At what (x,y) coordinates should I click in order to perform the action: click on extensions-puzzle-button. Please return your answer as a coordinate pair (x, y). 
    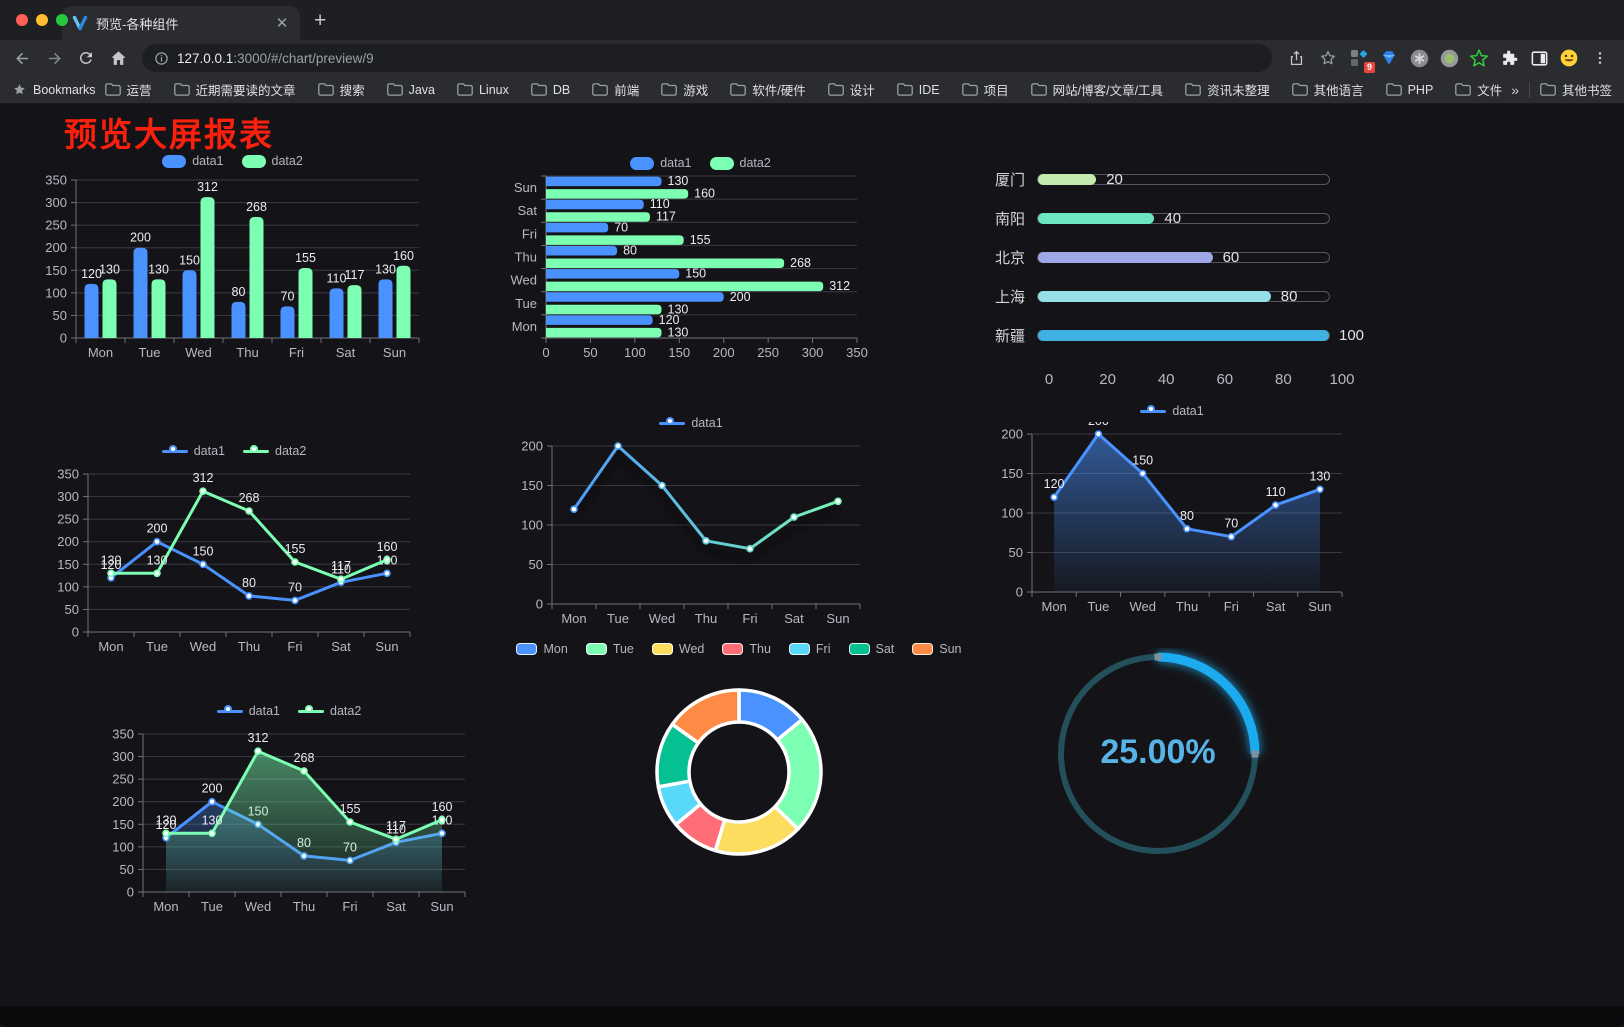
    Looking at the image, I should click on (1509, 58).